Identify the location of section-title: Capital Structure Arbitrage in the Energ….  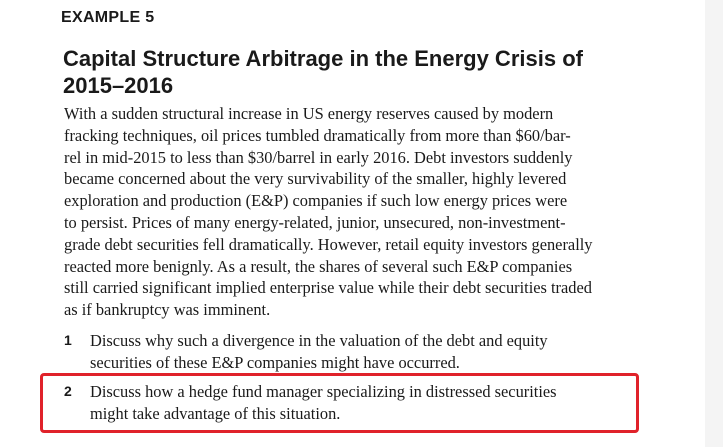
(363, 72).